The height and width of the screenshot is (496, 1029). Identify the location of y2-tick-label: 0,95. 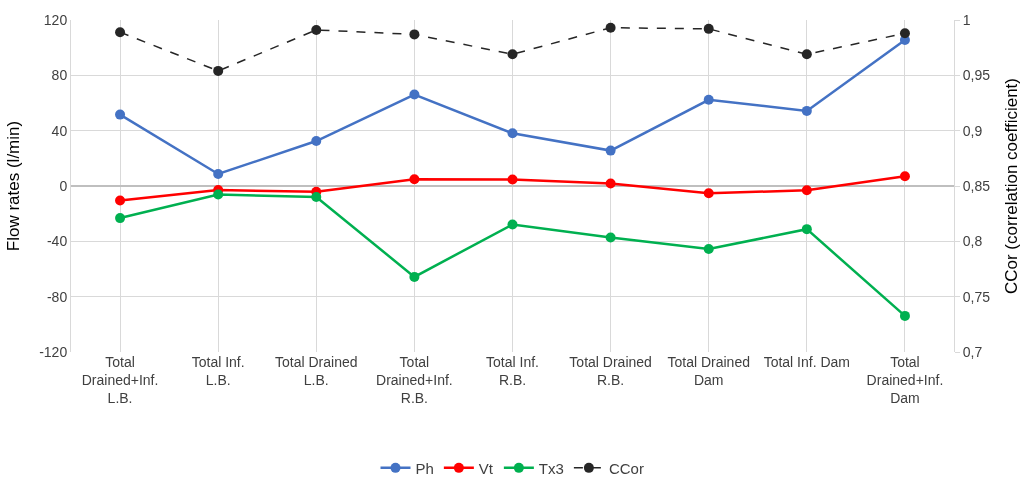
(976, 75).